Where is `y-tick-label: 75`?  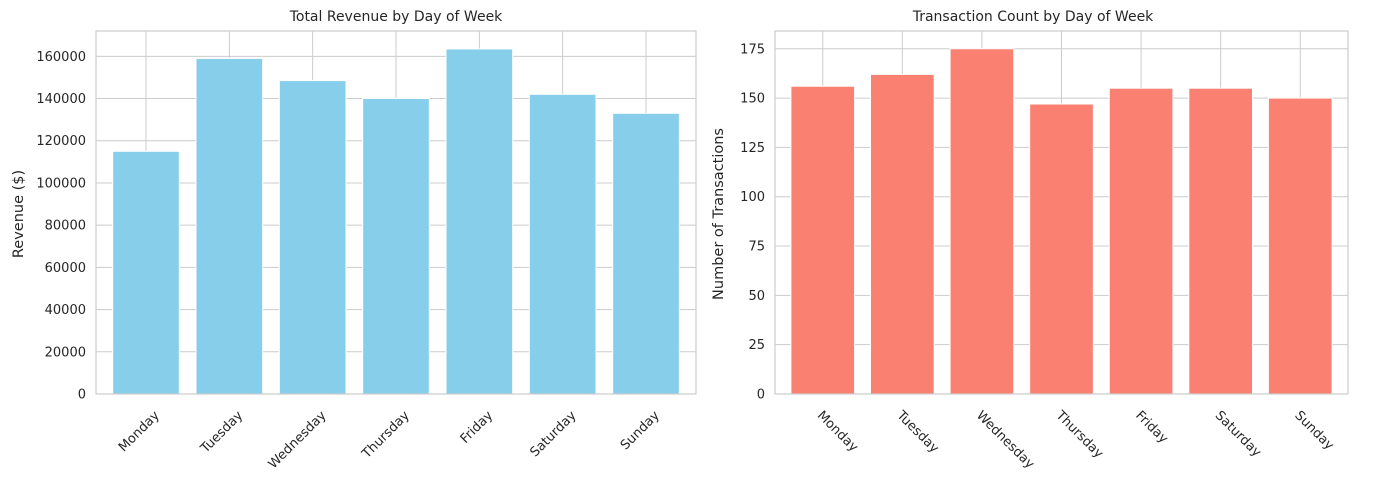 y-tick-label: 75 is located at coordinates (756, 247).